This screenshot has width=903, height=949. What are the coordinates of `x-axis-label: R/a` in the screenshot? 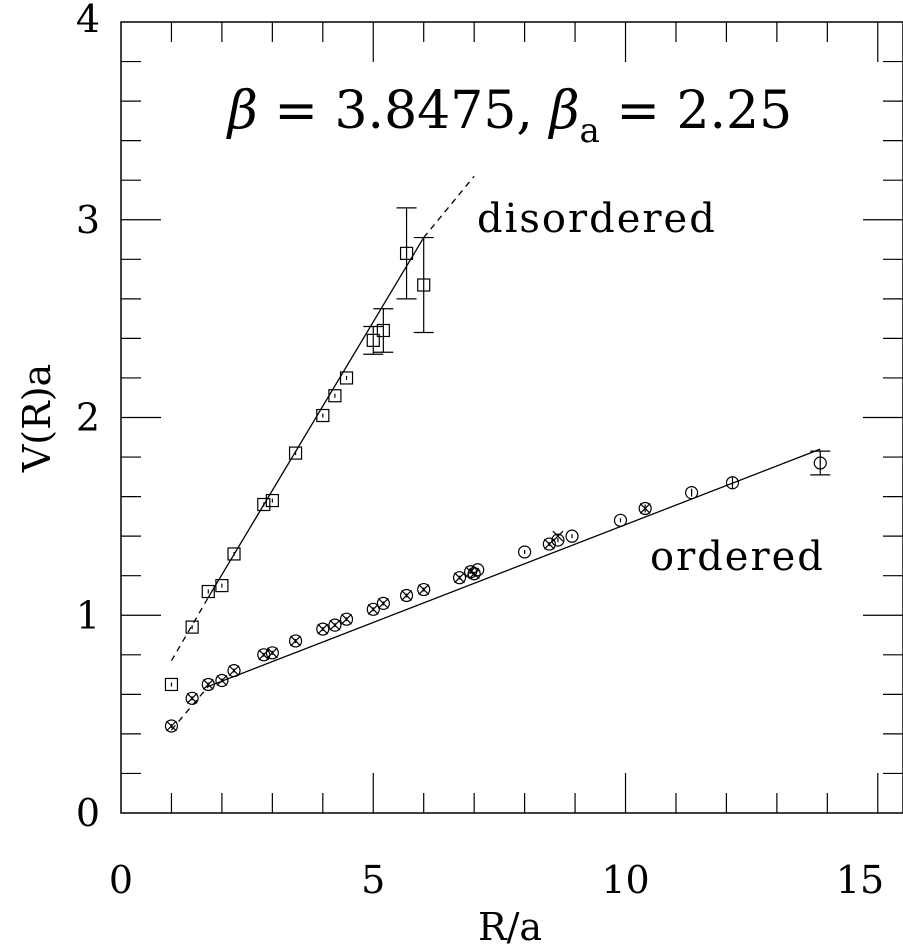 It's located at (510, 927).